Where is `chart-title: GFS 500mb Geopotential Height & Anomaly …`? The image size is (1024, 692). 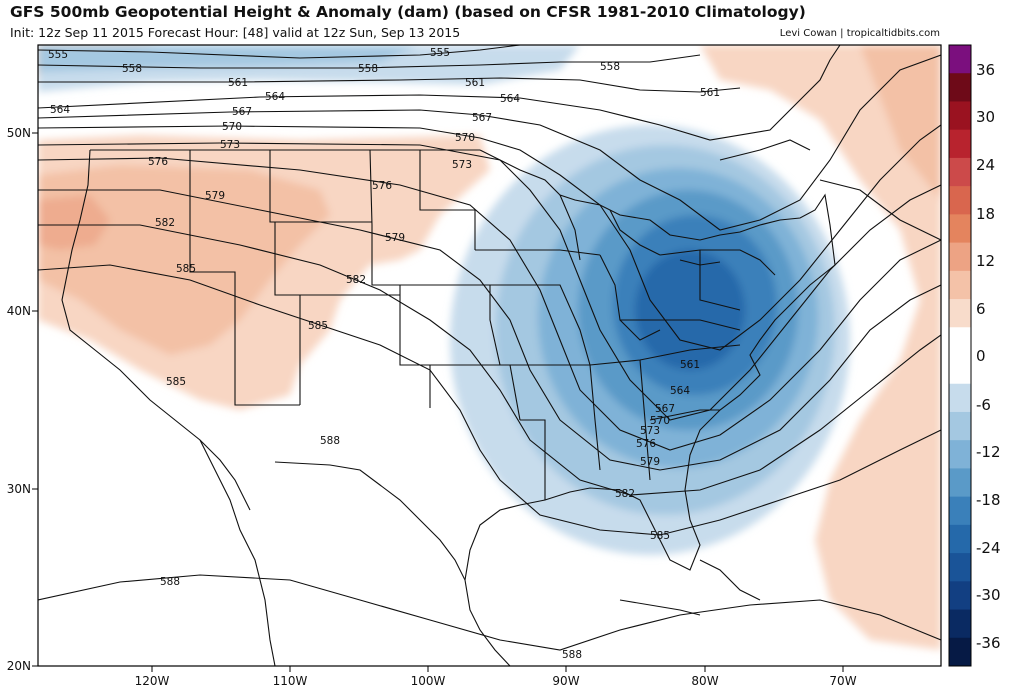
chart-title: GFS 500mb Geopotential Height & Anomaly … is located at coordinates (408, 12).